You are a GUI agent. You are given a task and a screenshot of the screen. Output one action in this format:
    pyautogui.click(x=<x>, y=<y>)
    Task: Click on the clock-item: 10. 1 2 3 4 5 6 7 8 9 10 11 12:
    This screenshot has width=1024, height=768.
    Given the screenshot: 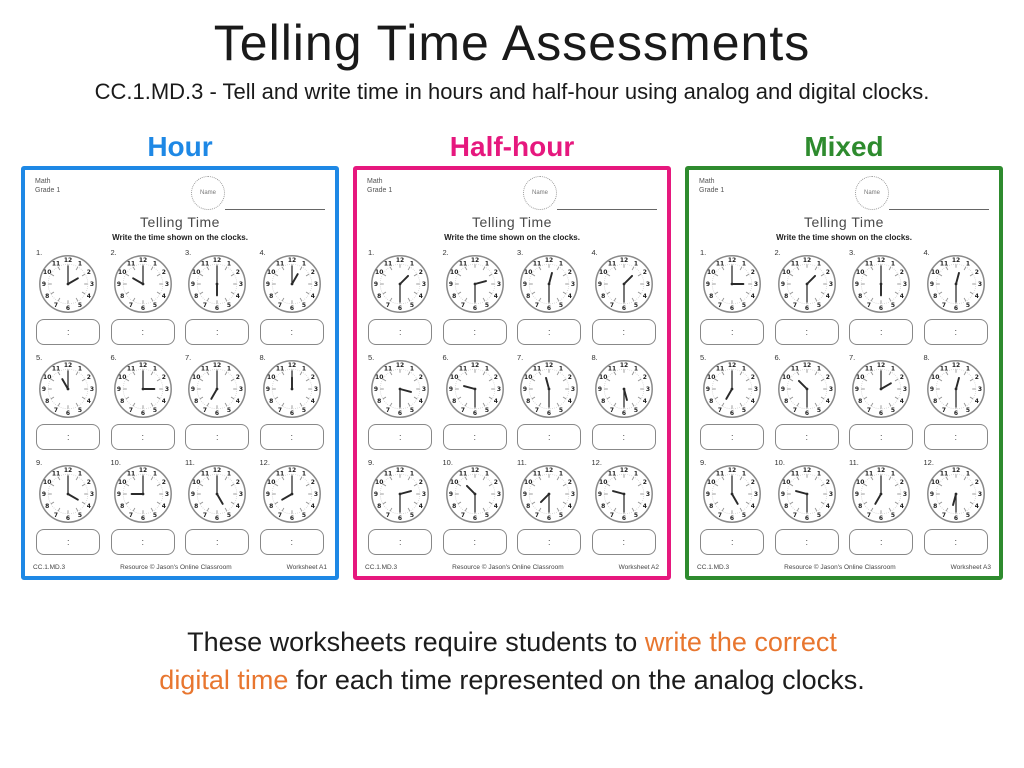 What is the action you would take?
    pyautogui.click(x=475, y=506)
    